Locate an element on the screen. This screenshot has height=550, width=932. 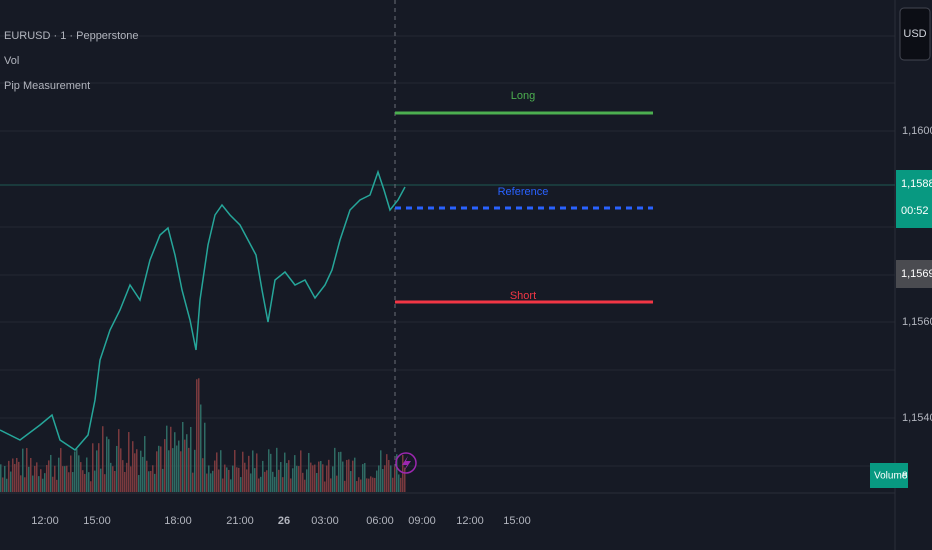
price-tick: 1,15400 is located at coordinates (917, 418).